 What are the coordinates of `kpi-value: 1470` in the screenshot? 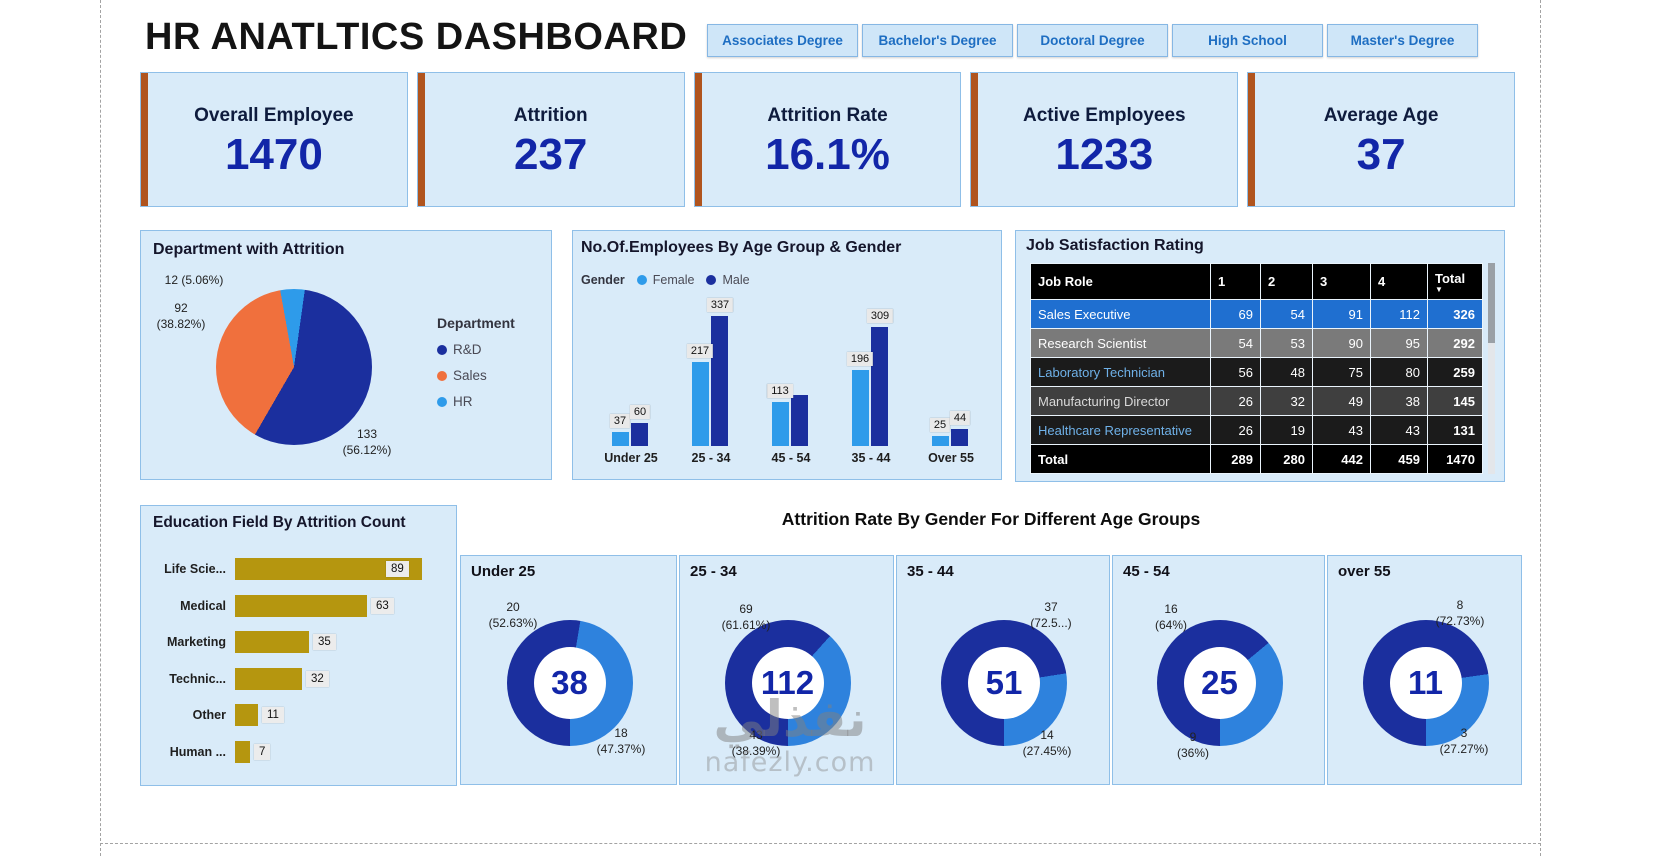 It's located at (273, 154).